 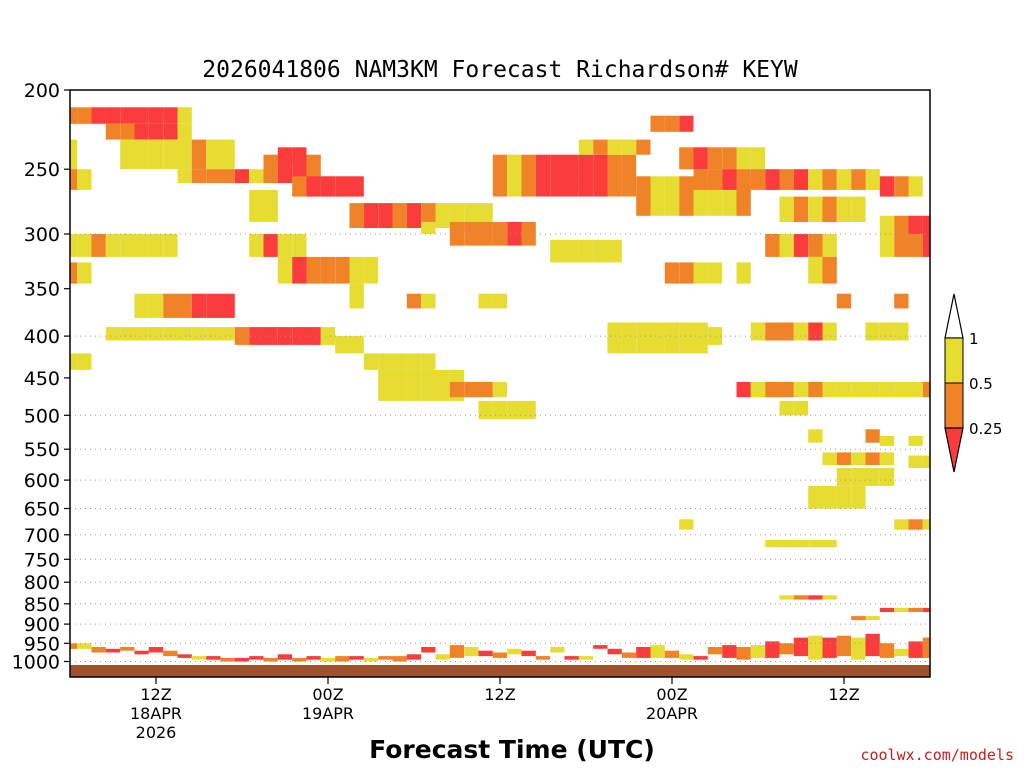 What do you see at coordinates (42, 290) in the screenshot?
I see `y-tick-label: 350` at bounding box center [42, 290].